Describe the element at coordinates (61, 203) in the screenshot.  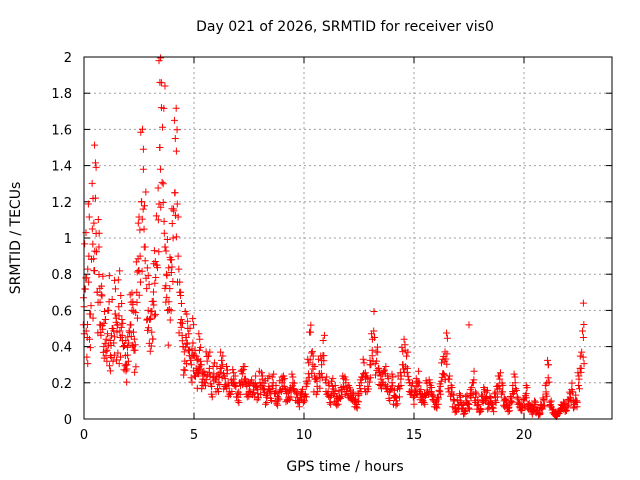
I see `y-tick-label: 1.2` at that location.